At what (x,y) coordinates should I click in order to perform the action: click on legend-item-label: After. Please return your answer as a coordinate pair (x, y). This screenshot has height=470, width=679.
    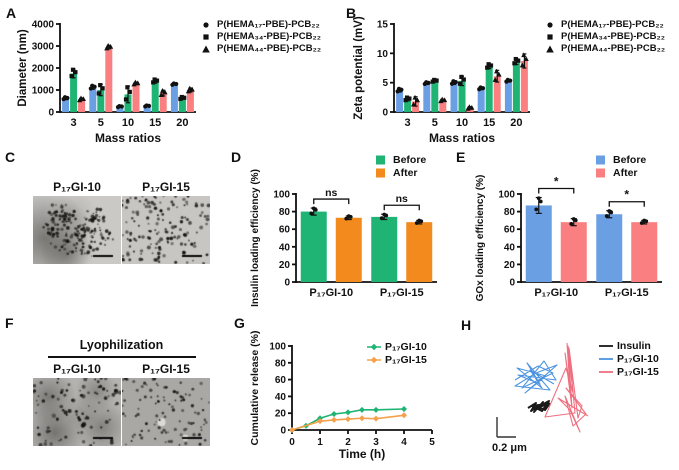
    Looking at the image, I should click on (625, 173).